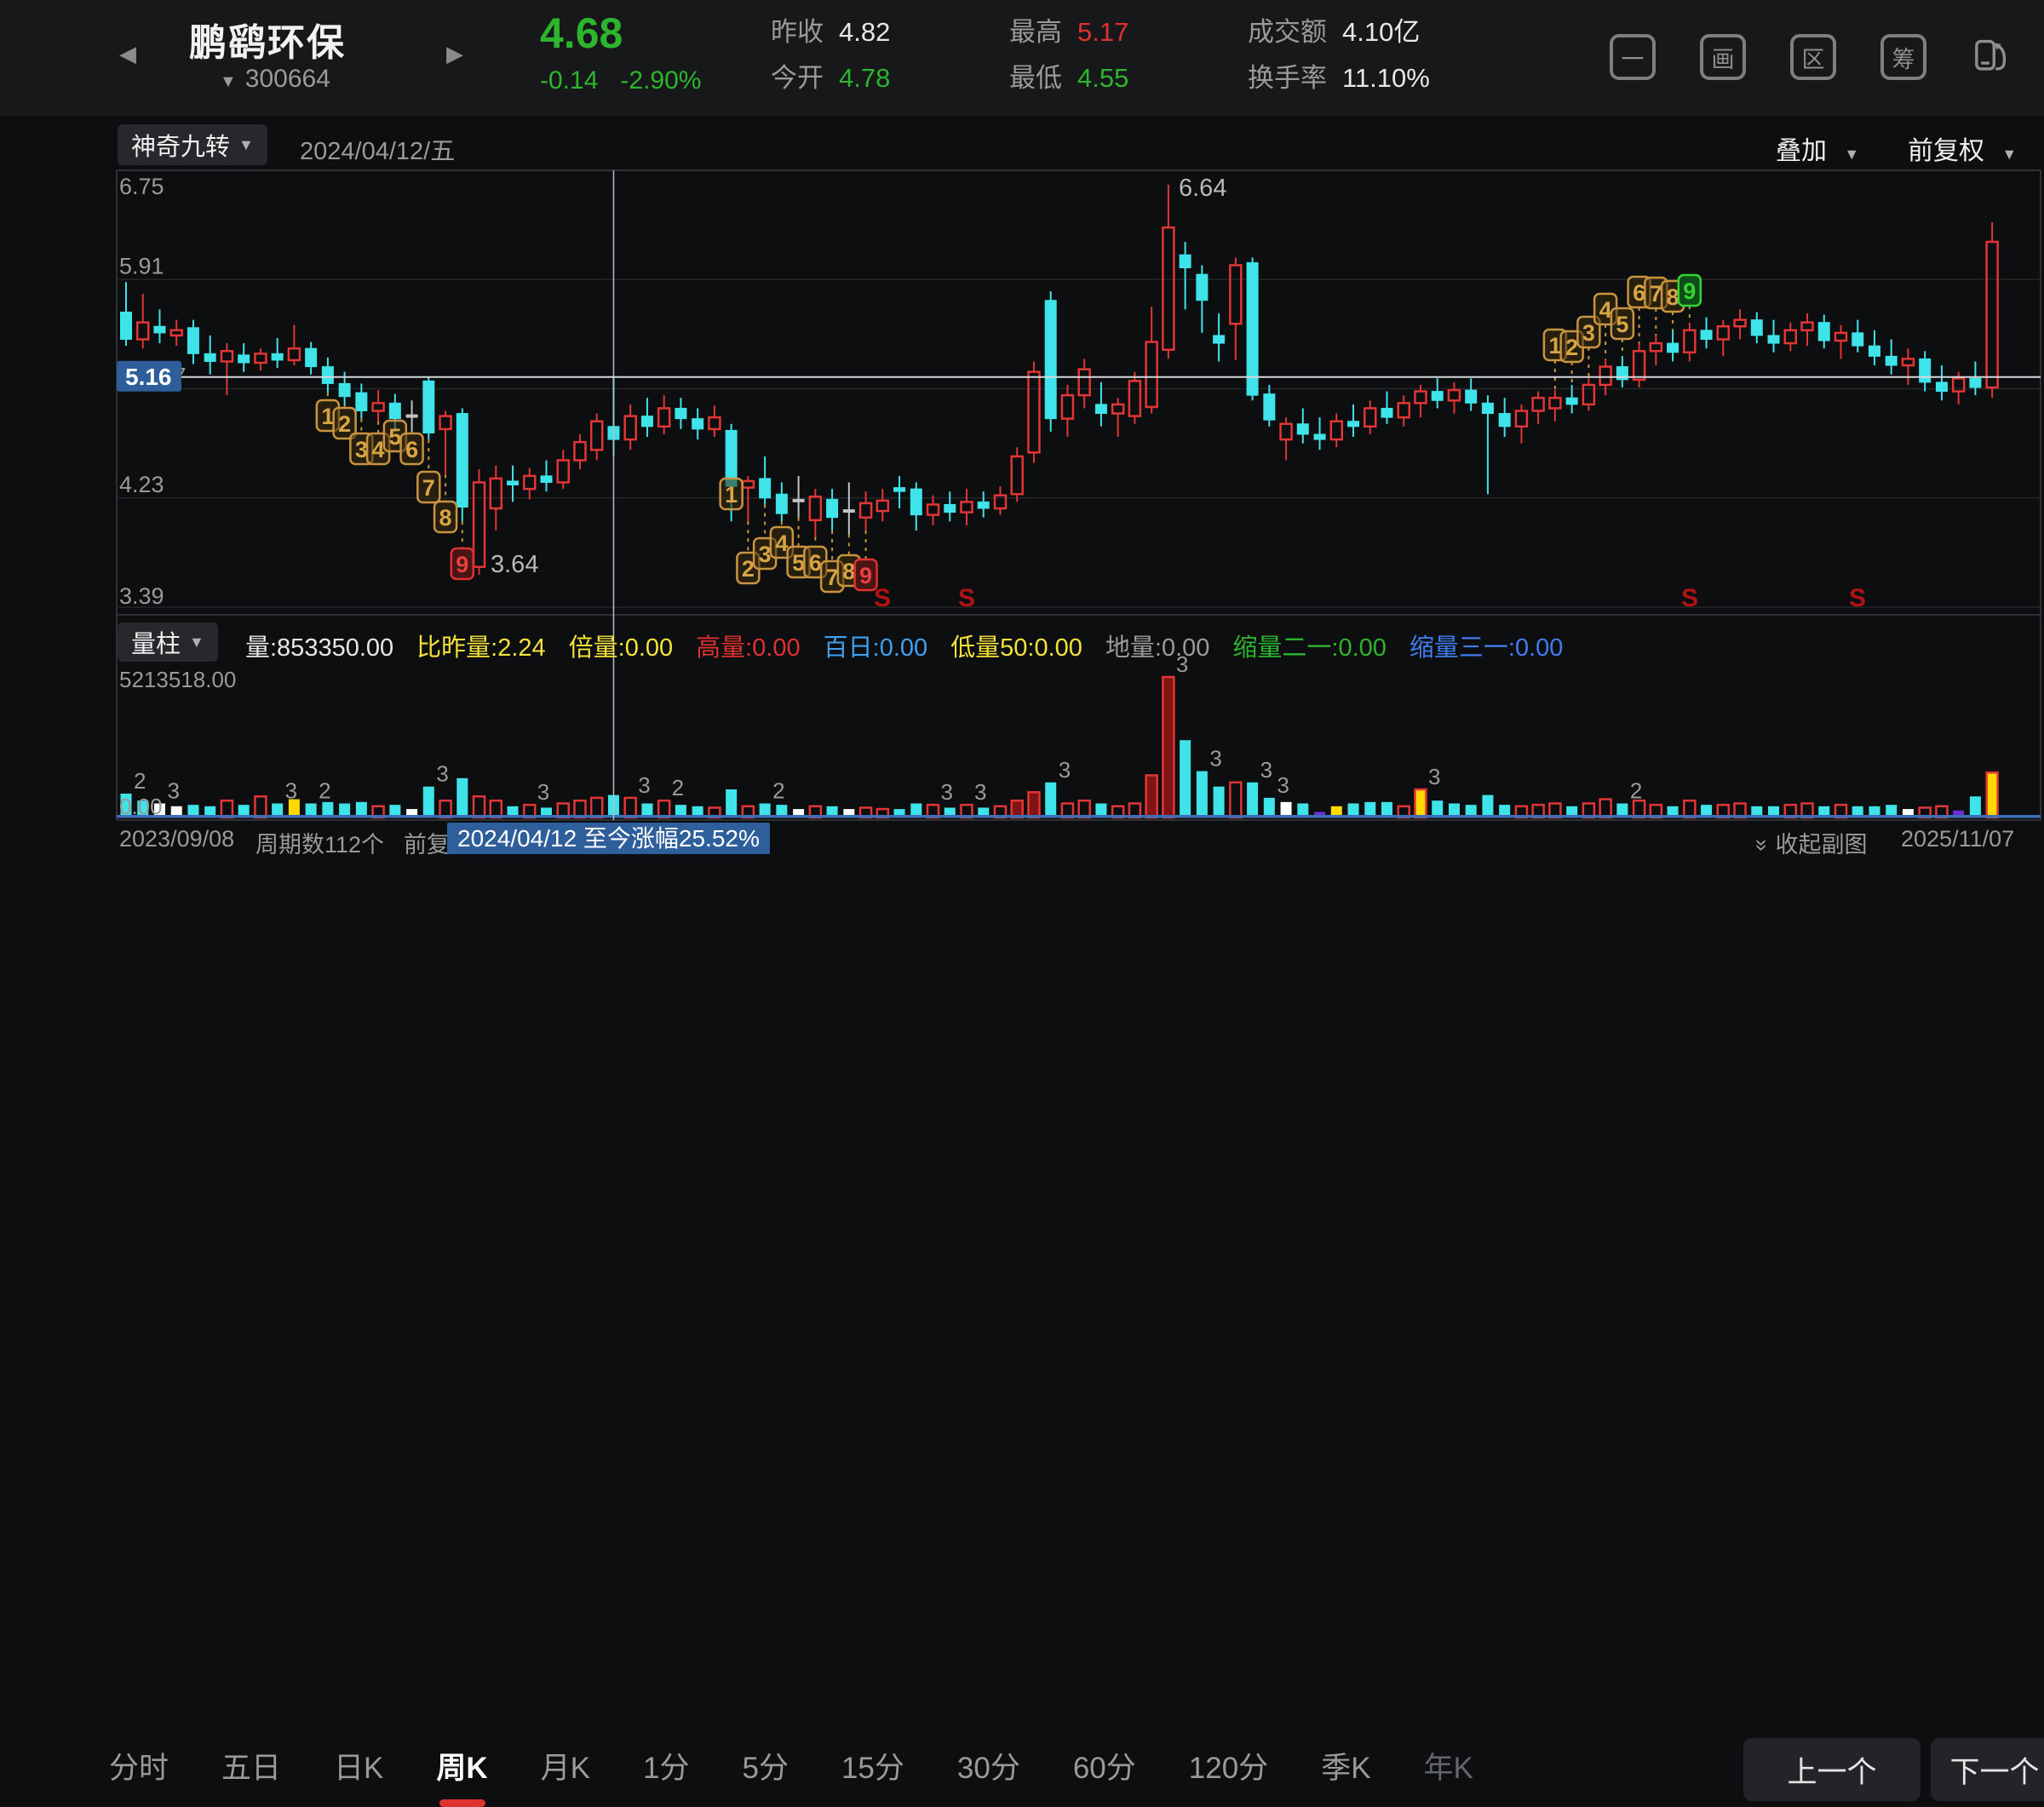 The image size is (2044, 1807). I want to click on stock-dropdown-icon: ▼, so click(228, 82).